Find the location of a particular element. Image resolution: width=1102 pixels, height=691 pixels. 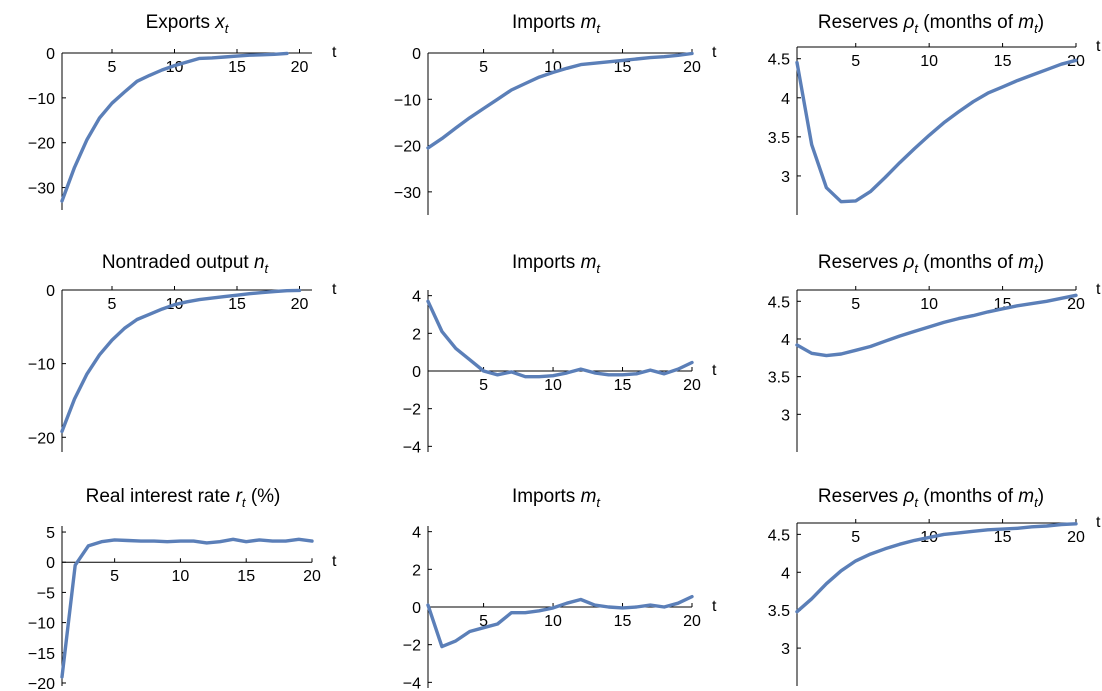

chart-title: Nontraded output nt is located at coordinates (186, 264).